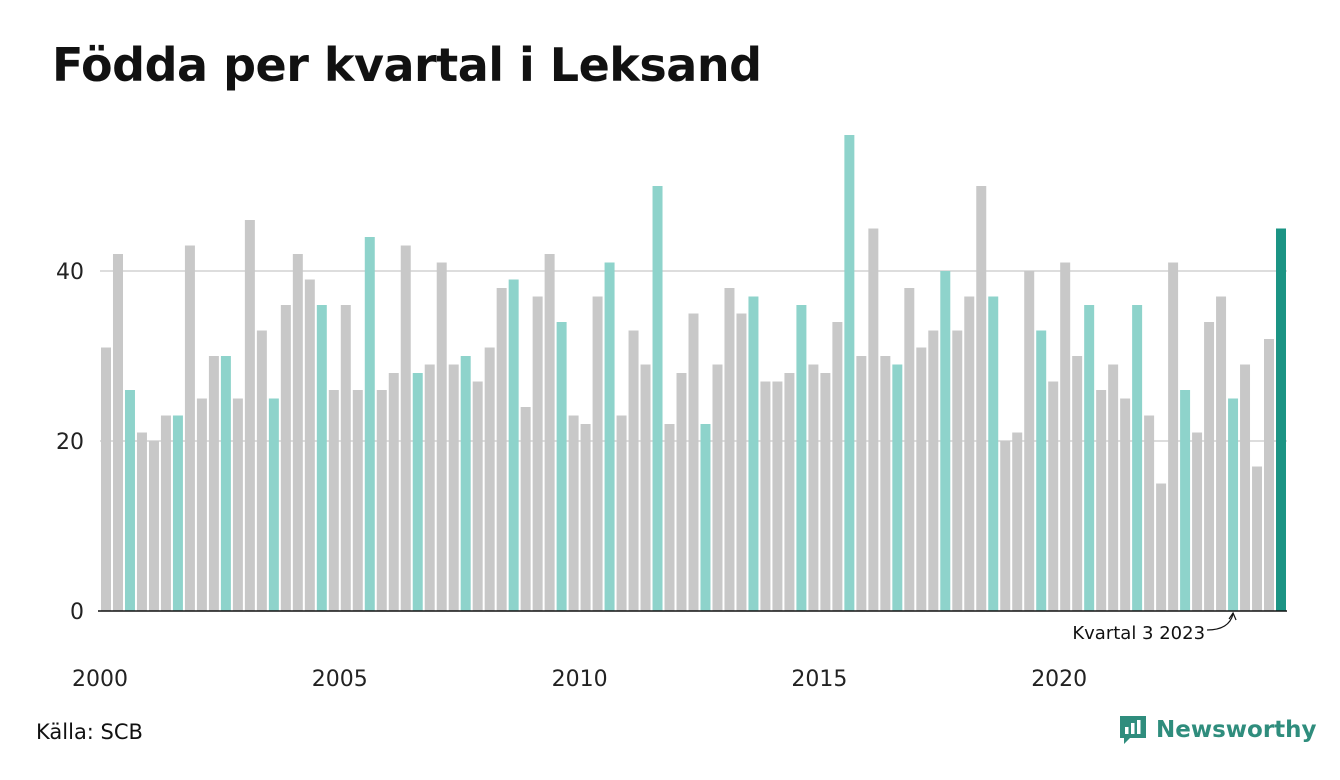  I want to click on brand-name: Newsworthy, so click(1236, 730).